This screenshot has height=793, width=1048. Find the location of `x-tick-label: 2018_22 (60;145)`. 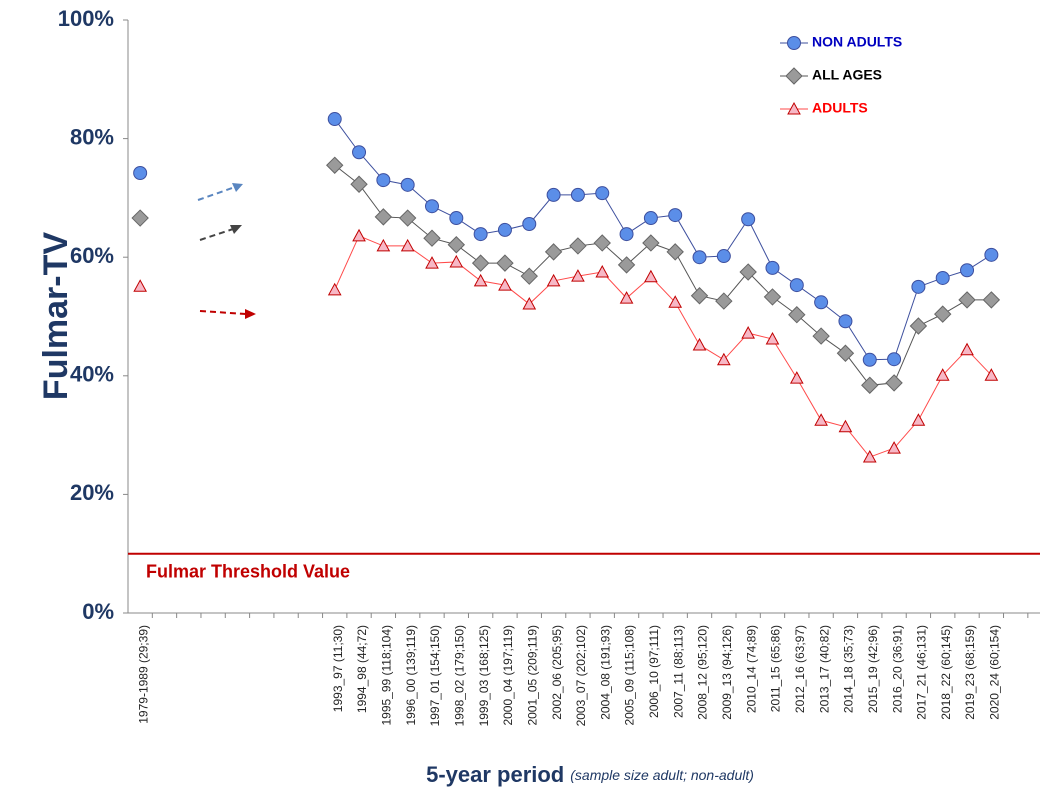

x-tick-label: 2018_22 (60;145) is located at coordinates (946, 672).